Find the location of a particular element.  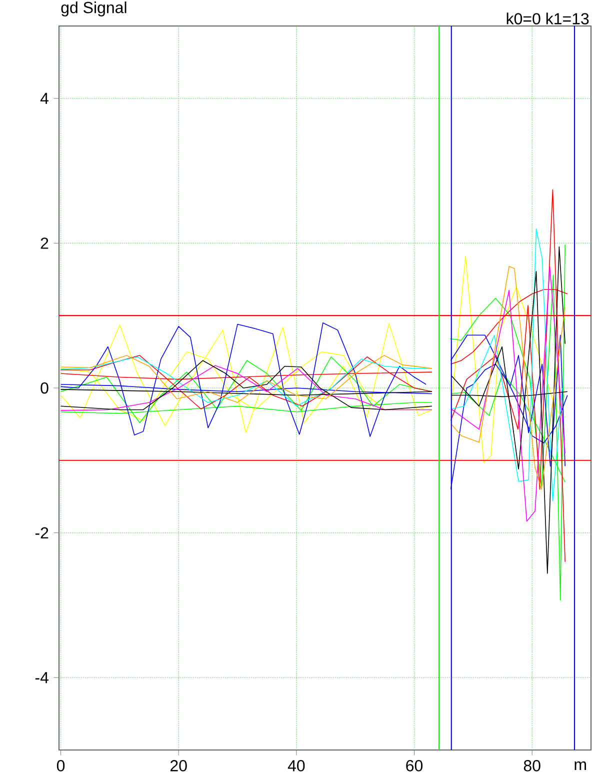

y-tick-label: 4 is located at coordinates (44, 98).